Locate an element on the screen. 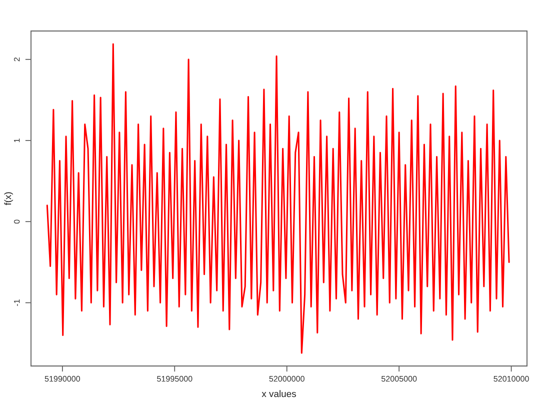 This screenshot has height=405, width=540. y-tick-label: 1 is located at coordinates (17, 140).